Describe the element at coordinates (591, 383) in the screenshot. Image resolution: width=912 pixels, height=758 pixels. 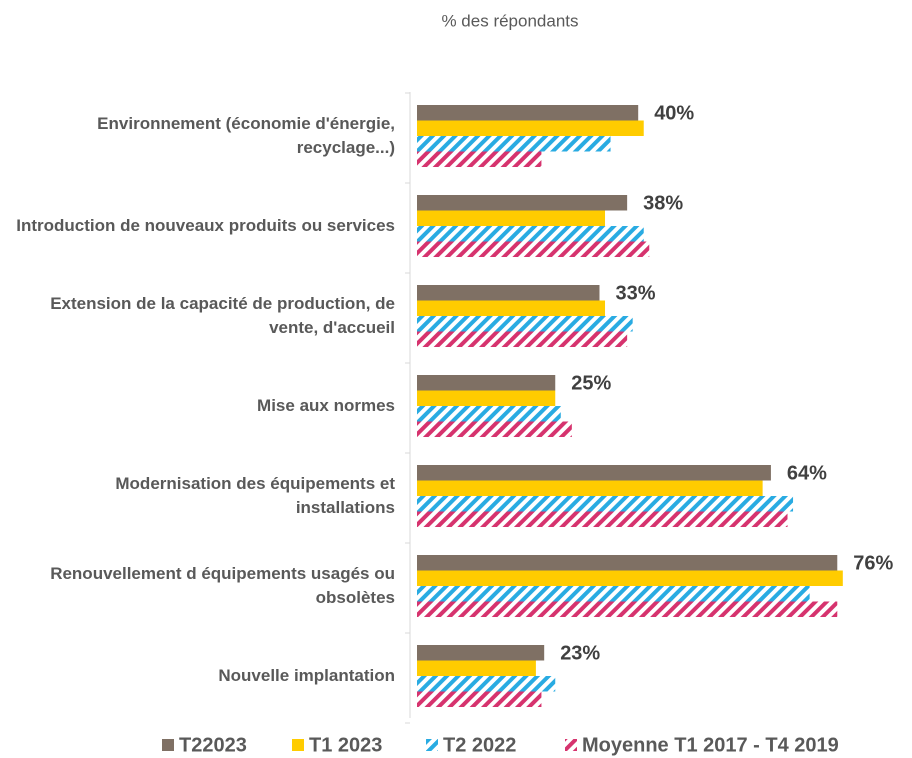
I see `value-label: 25%` at that location.